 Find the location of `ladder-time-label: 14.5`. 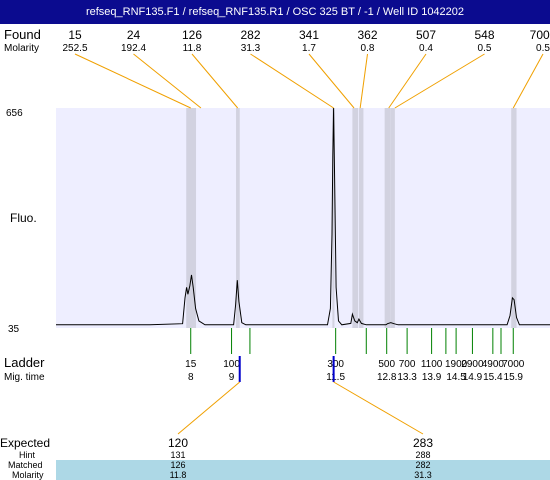

ladder-time-label: 14.5 is located at coordinates (456, 377).